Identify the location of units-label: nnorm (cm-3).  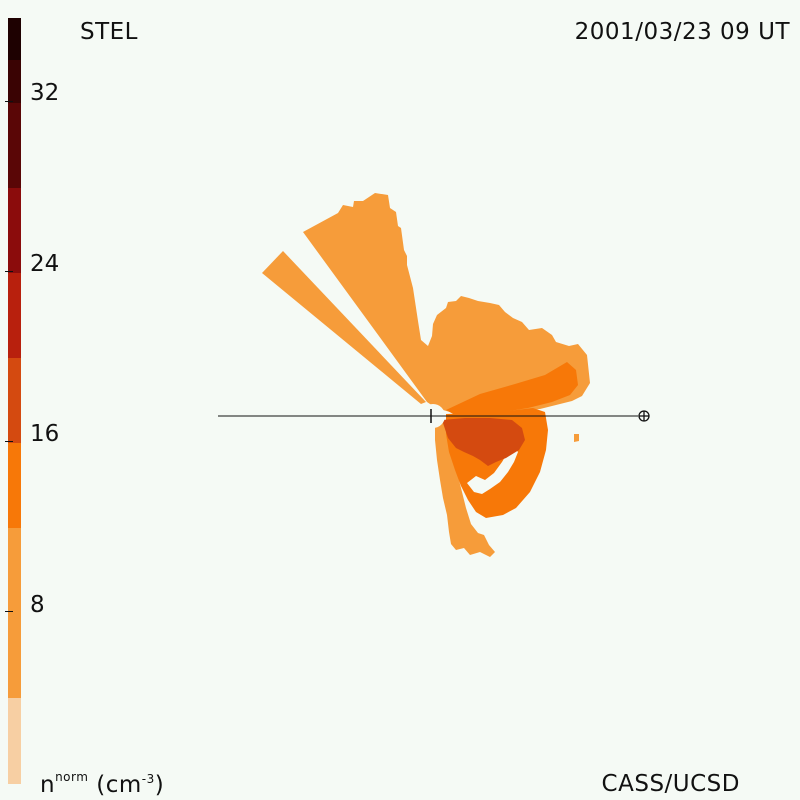
(102, 784).